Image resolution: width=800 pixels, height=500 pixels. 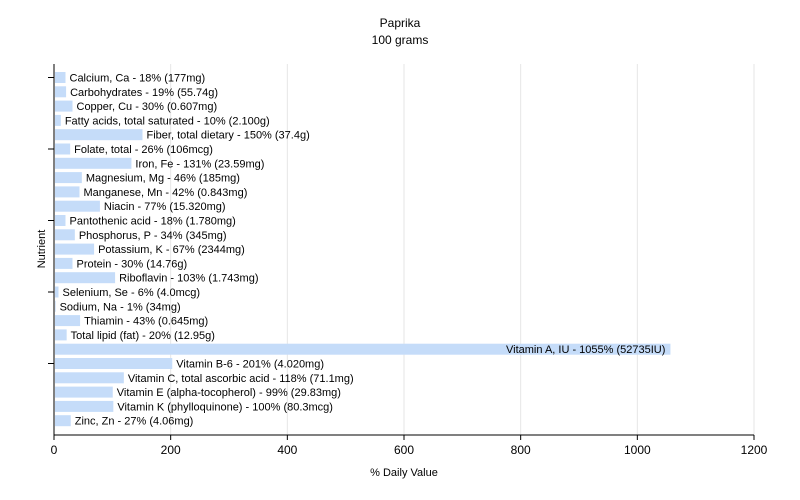 I want to click on bar-label: Phosphorus, P - 34% (345mg), so click(x=153, y=236).